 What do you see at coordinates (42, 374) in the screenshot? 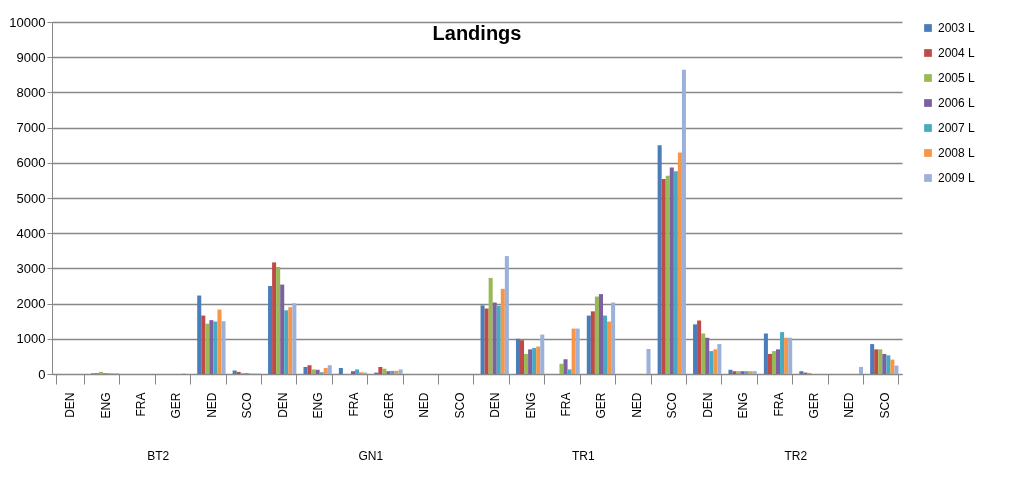
I see `y-tick-label: 0` at bounding box center [42, 374].